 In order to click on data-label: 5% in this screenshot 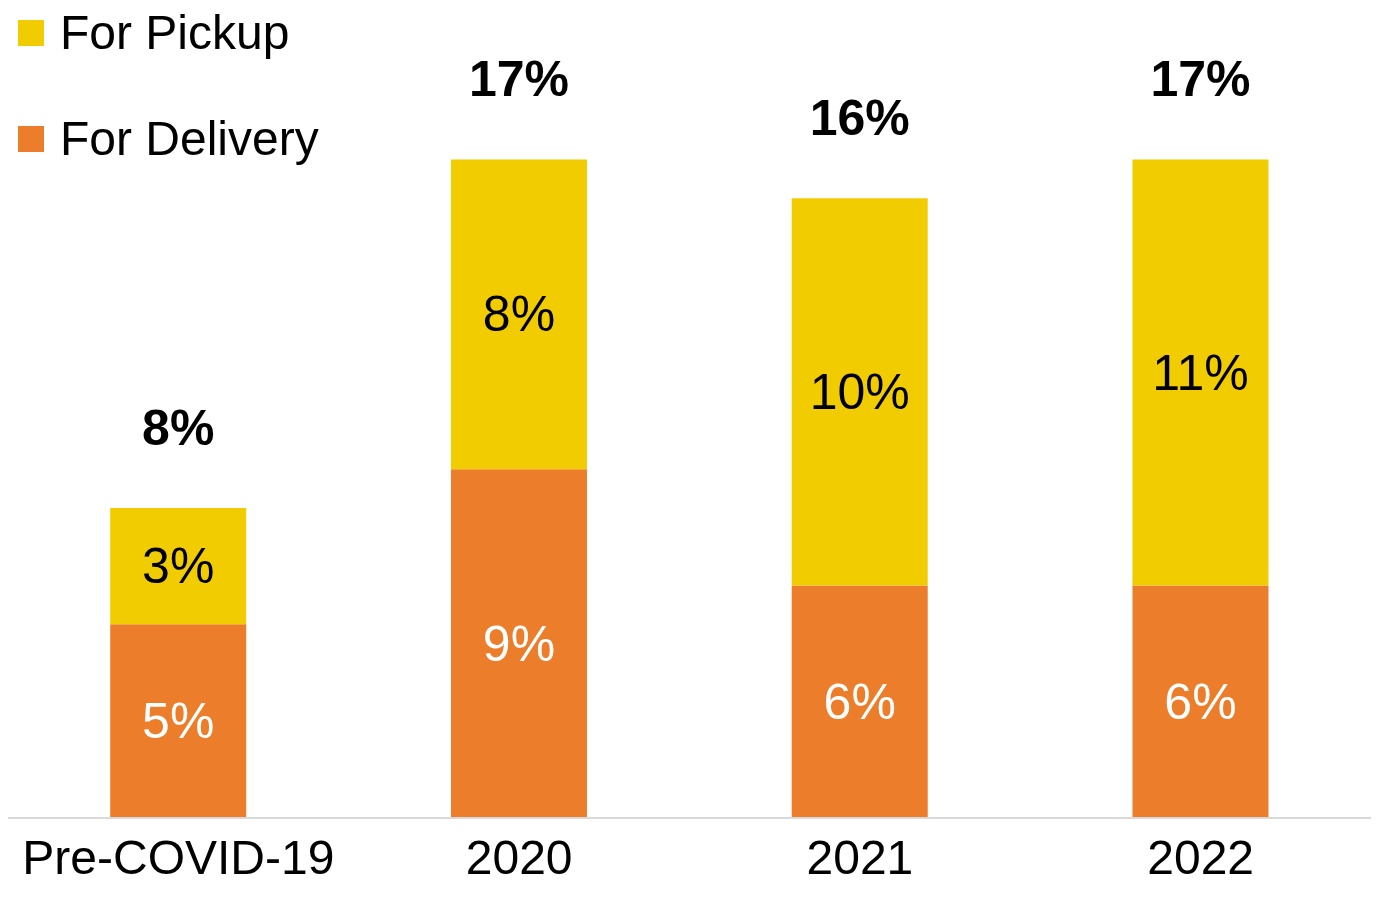, I will do `click(178, 721)`.